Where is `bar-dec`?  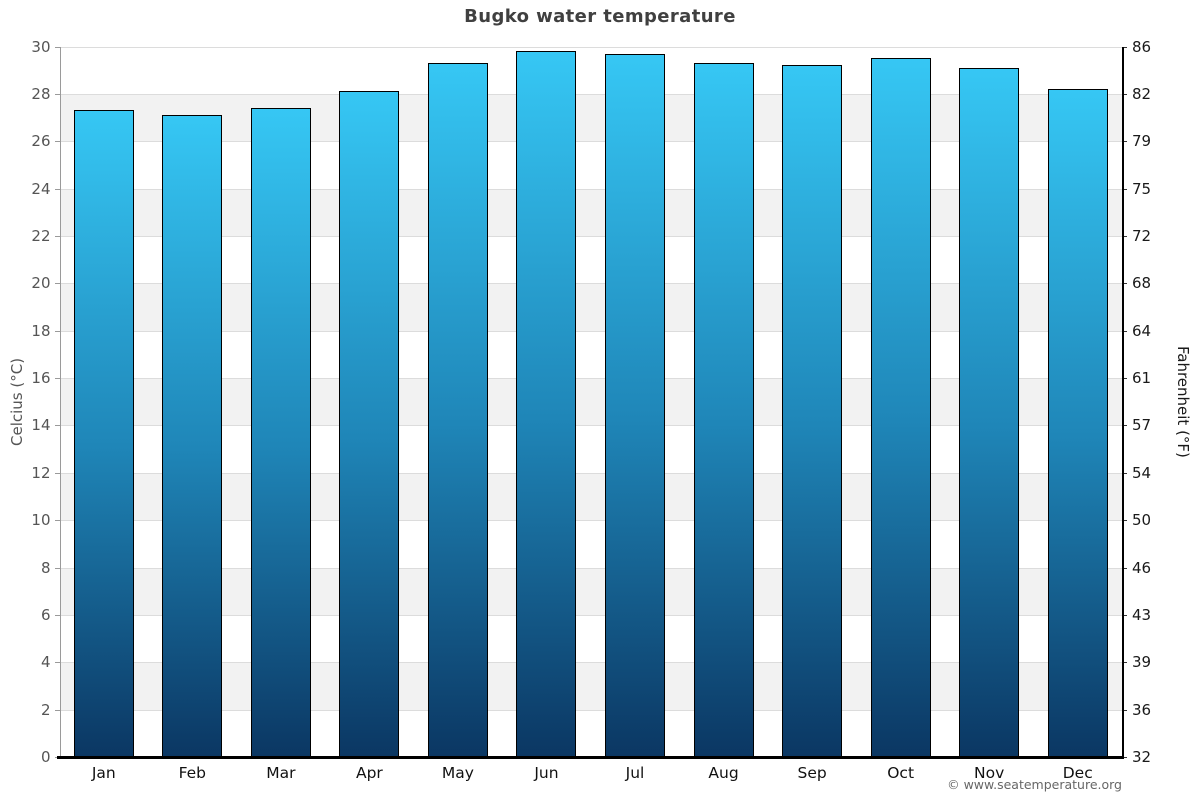
bar-dec is located at coordinates (1077, 423).